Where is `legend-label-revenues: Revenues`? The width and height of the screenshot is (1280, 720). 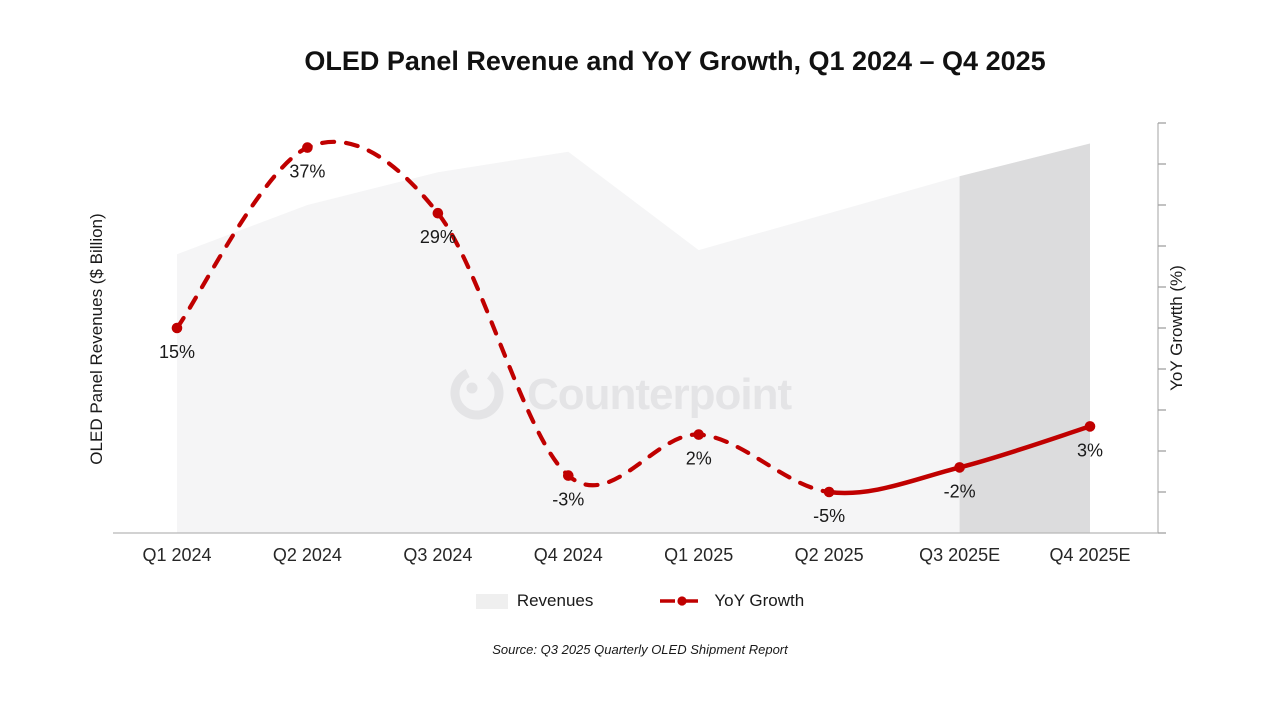
legend-label-revenues: Revenues is located at coordinates (555, 600).